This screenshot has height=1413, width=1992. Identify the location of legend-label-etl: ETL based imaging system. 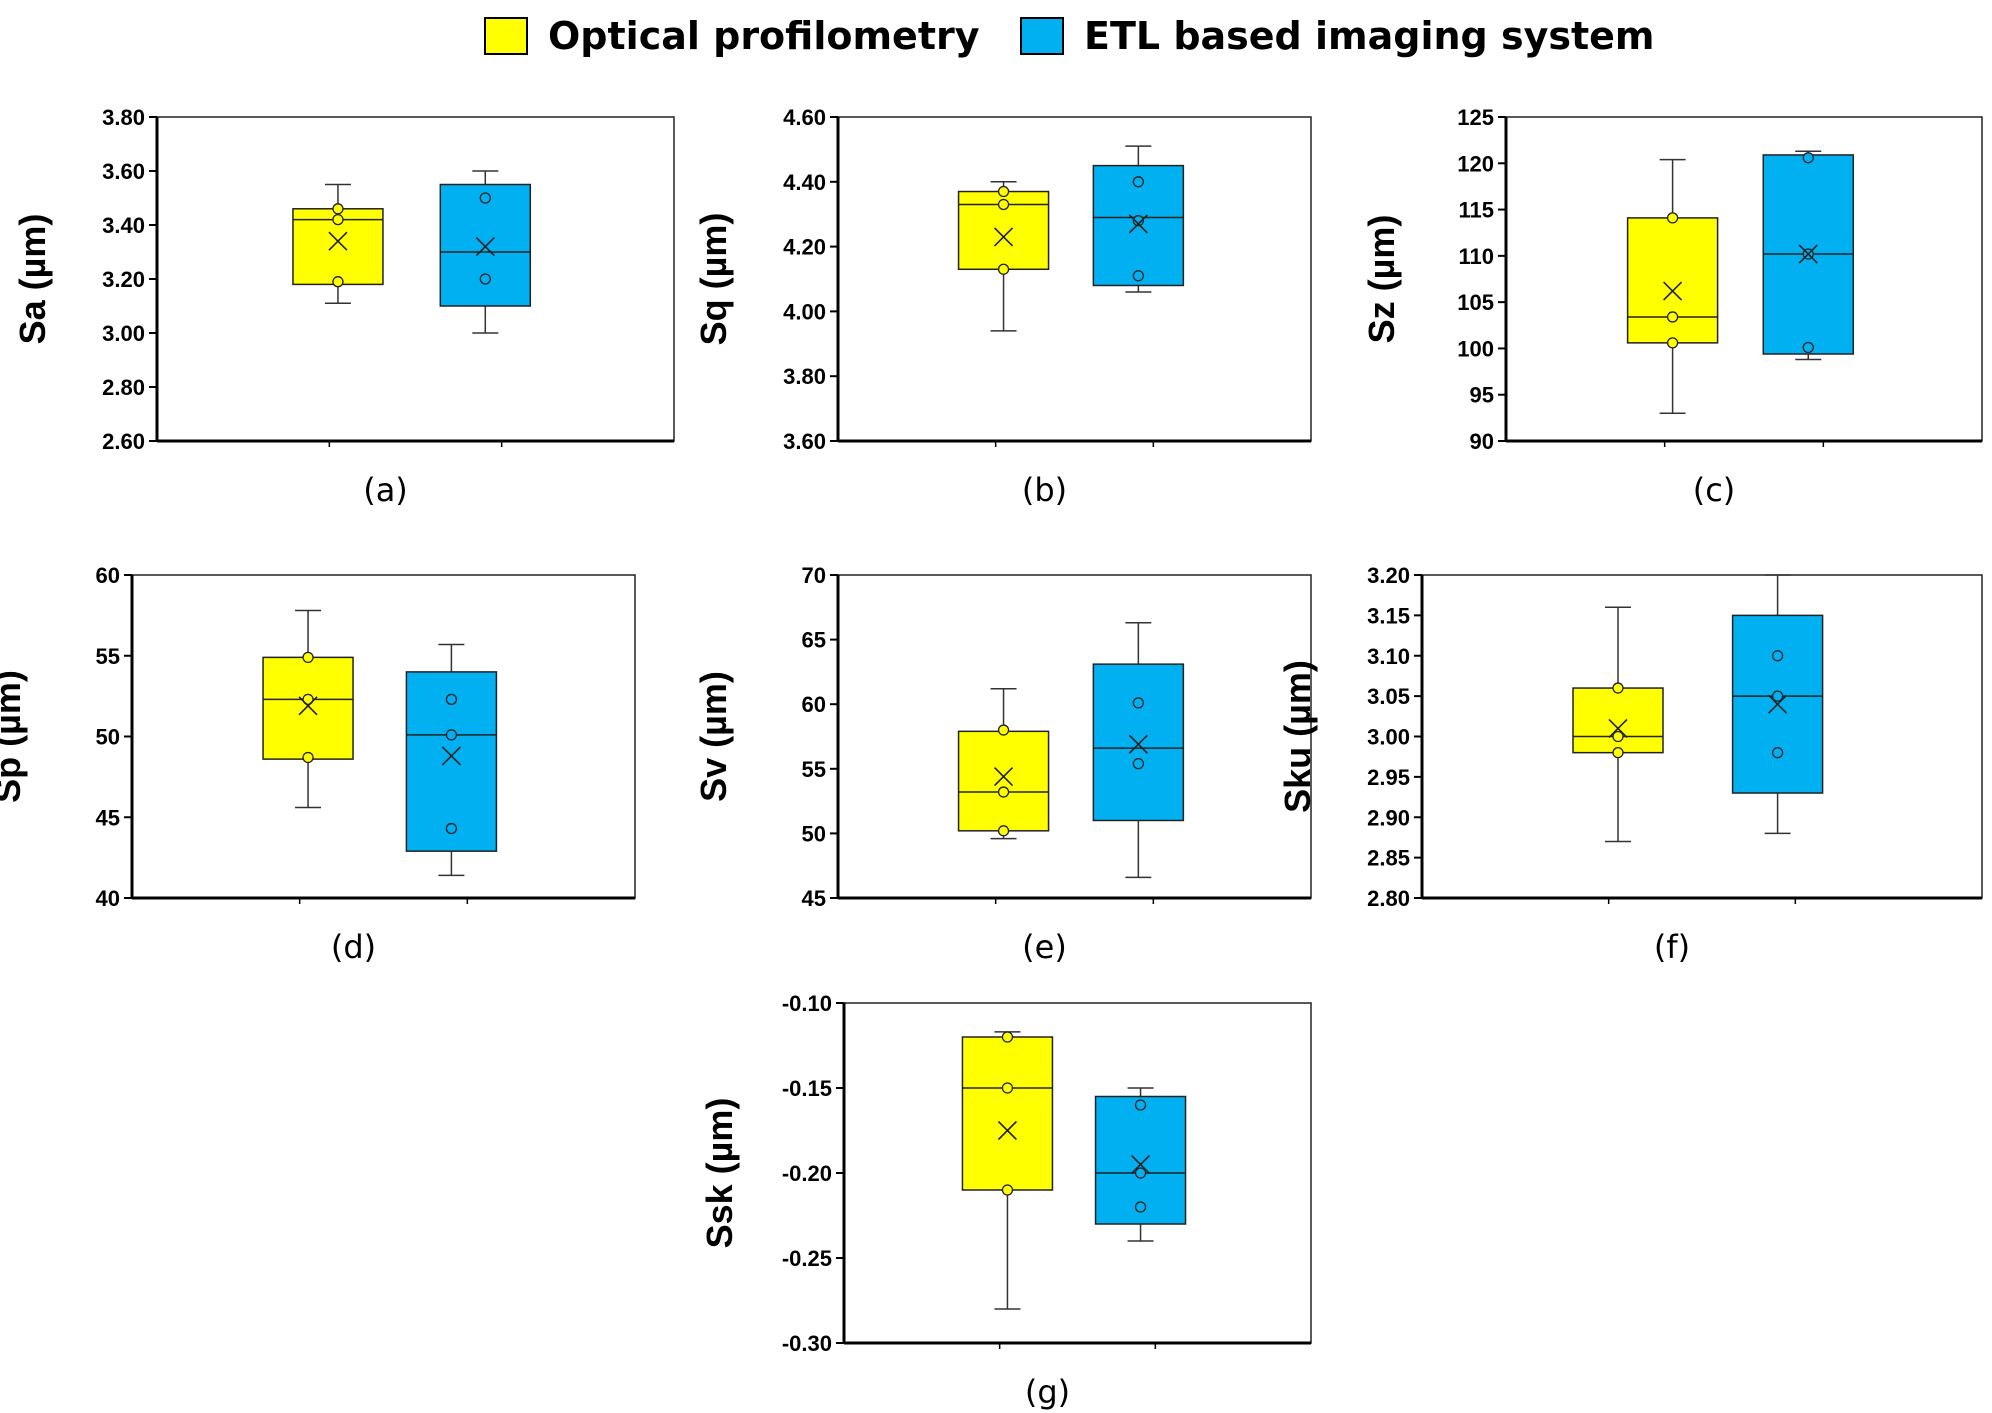
(1369, 36).